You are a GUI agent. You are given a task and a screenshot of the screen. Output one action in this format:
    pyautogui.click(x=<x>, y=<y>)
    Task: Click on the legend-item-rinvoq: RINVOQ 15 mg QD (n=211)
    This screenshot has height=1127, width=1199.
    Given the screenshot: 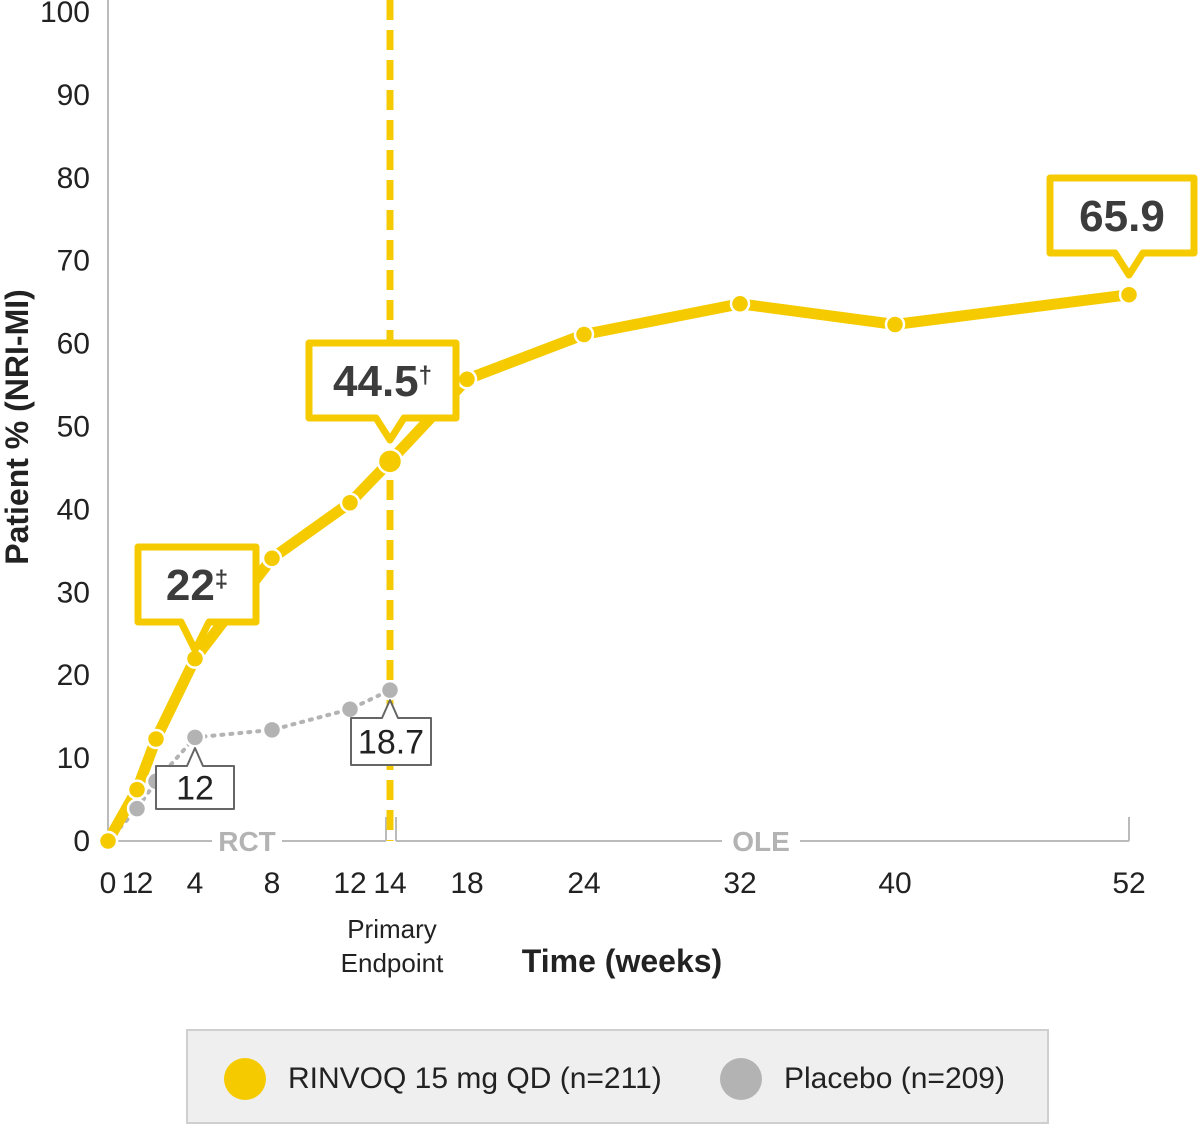 What is the action you would take?
    pyautogui.click(x=443, y=1078)
    